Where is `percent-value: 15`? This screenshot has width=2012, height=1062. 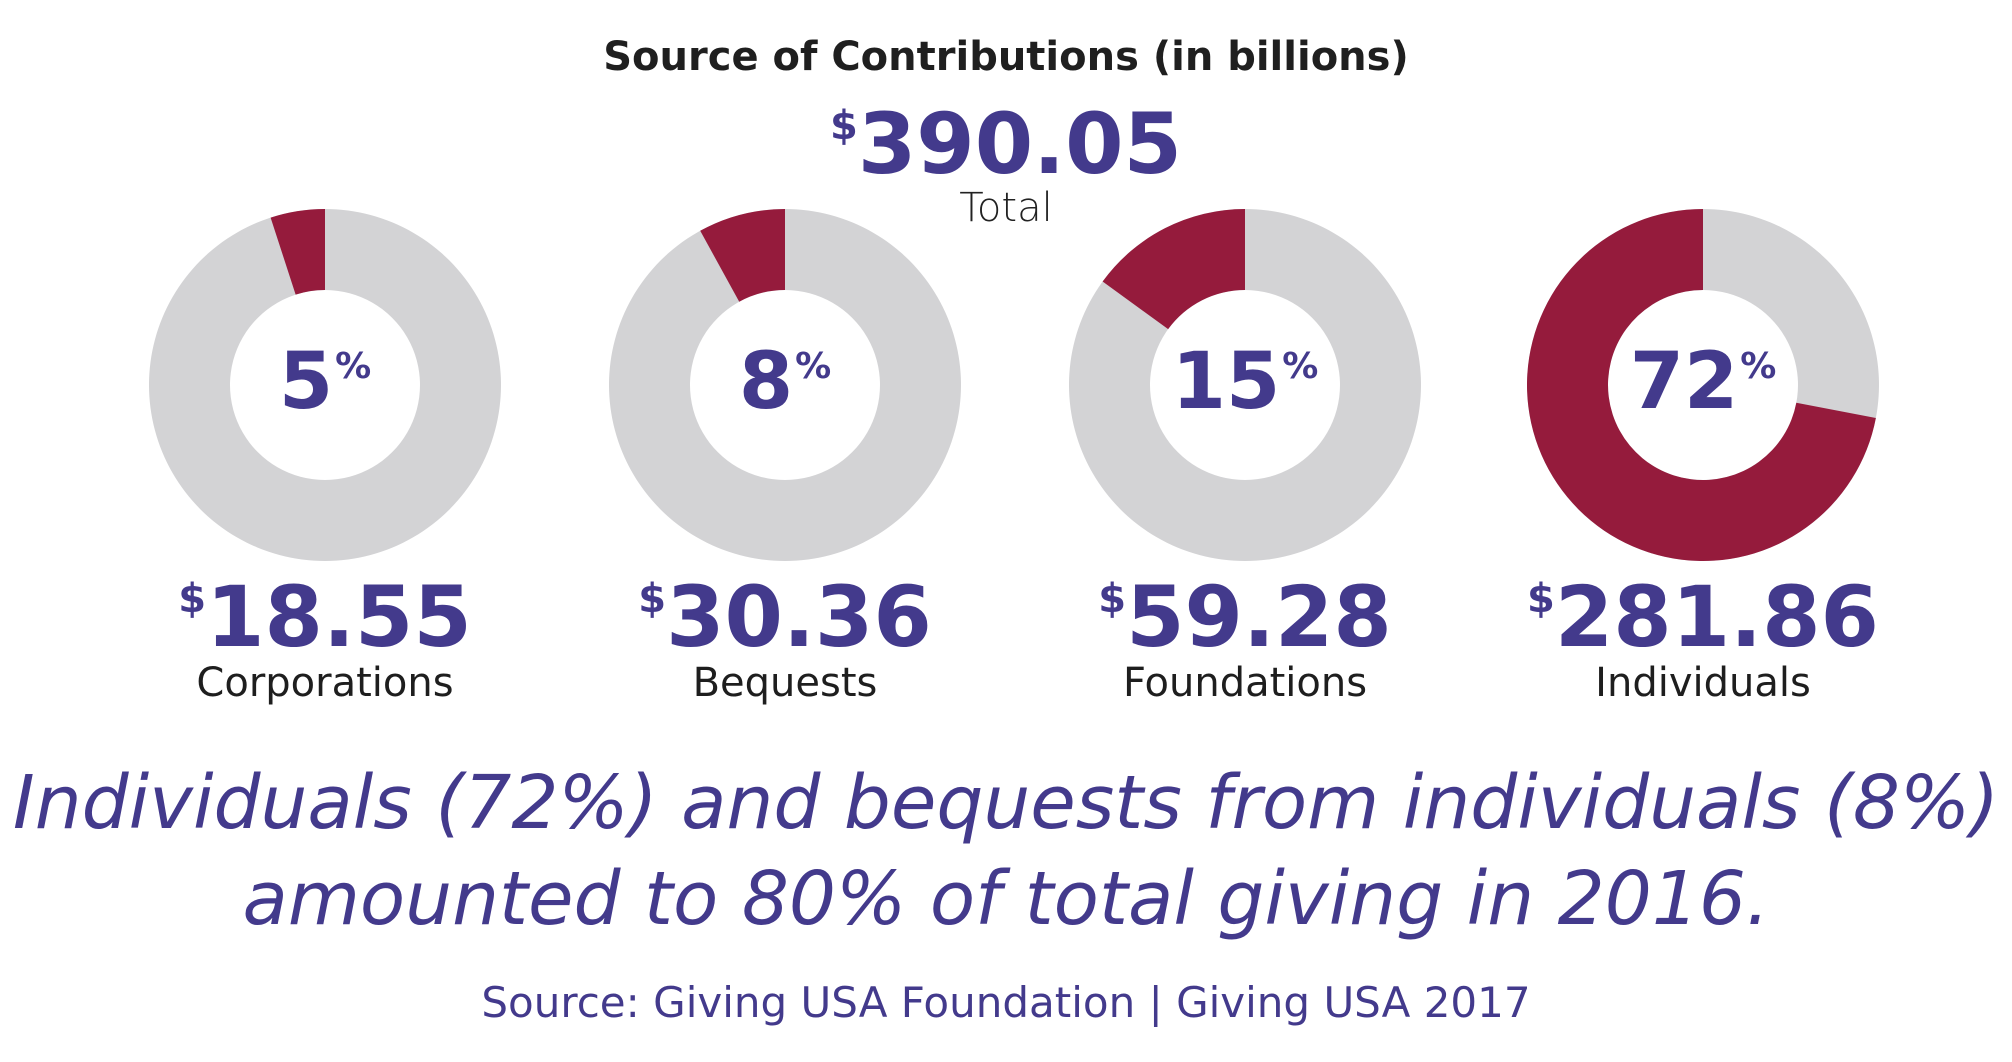 percent-value: 15 is located at coordinates (1226, 382).